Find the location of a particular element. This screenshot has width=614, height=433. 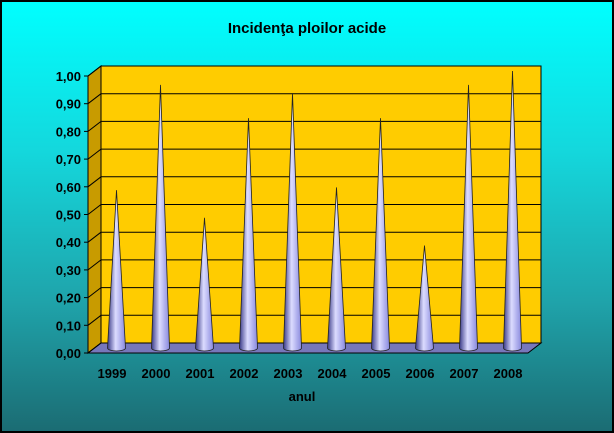

x-tick-label: 2003 is located at coordinates (288, 373).